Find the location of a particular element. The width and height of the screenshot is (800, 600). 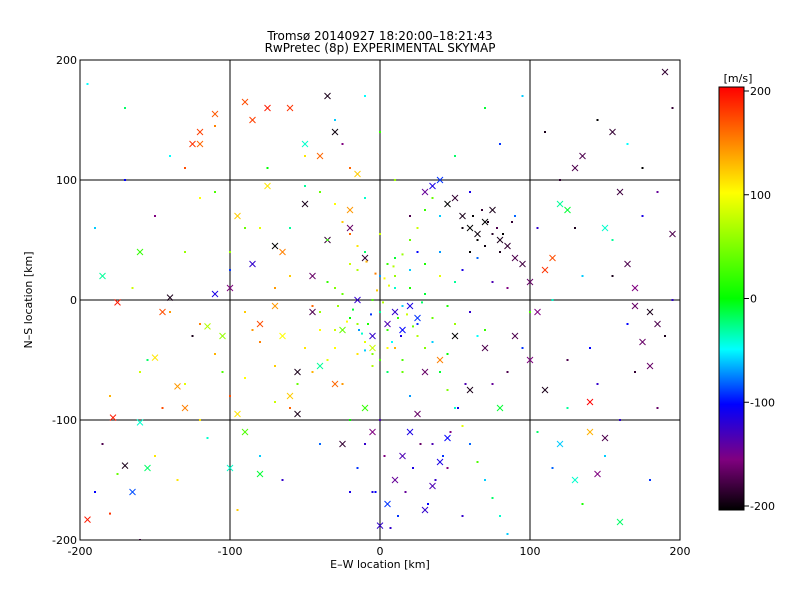

colorbar-tick-label: 100 is located at coordinates (760, 195).